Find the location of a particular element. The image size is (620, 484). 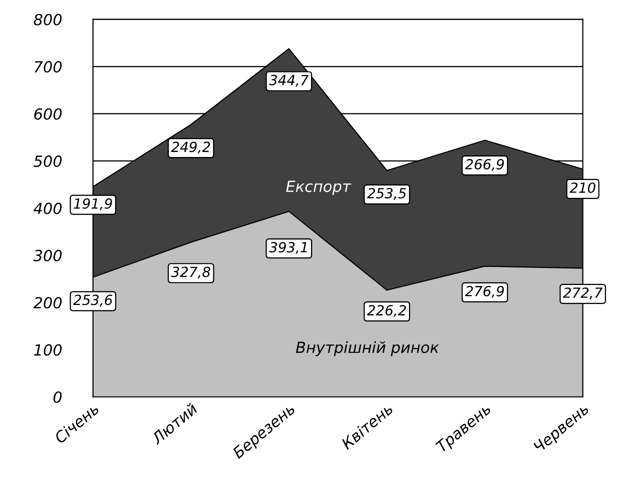

data-label: 253,5 is located at coordinates (386, 194).